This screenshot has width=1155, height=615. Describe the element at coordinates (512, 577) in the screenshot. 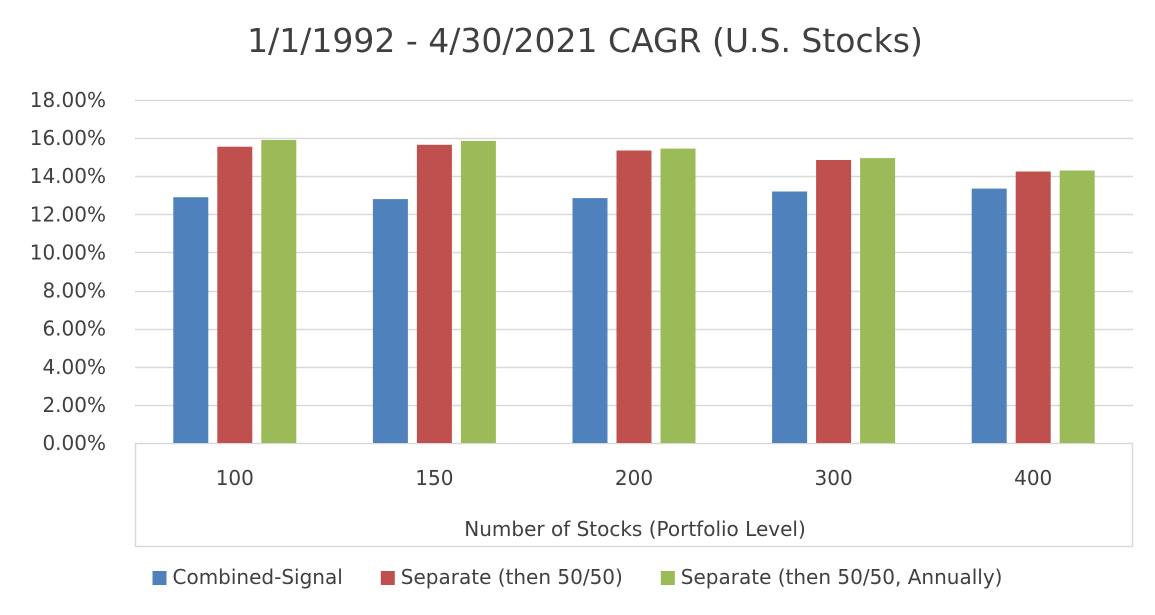

I see `legend-label: Separate (then 50/50)` at that location.